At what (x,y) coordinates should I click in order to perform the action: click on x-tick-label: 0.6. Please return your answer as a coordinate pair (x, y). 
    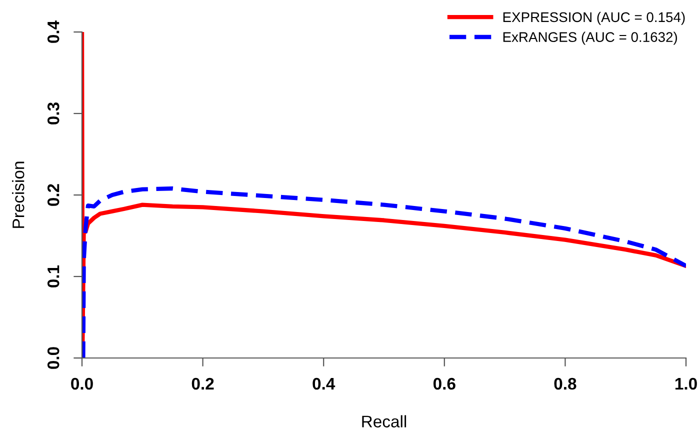
    Looking at the image, I should click on (444, 384).